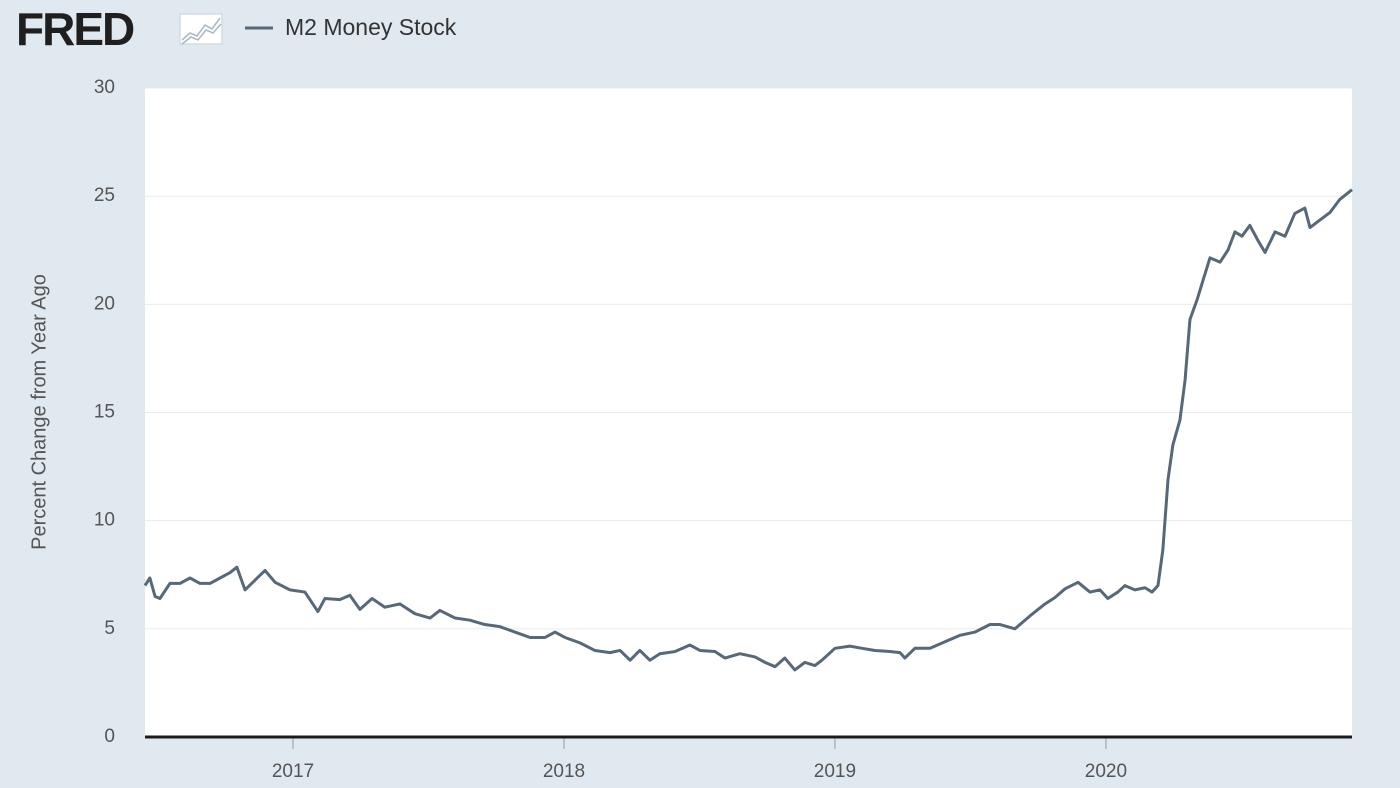  Describe the element at coordinates (371, 27) in the screenshot. I see `legend-label: M2 Money Stock` at that location.